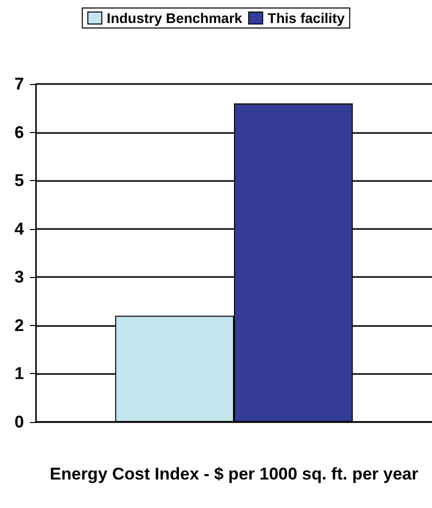 This screenshot has width=432, height=508. What do you see at coordinates (19, 132) in the screenshot?
I see `y-tick-label: 6` at bounding box center [19, 132].